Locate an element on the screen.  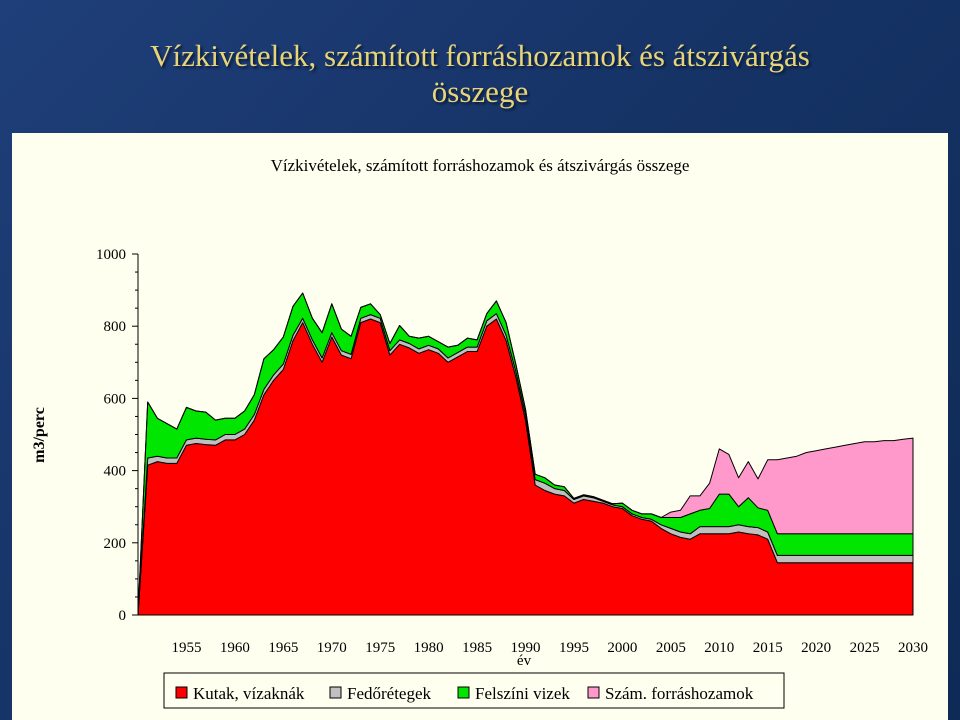
x-tick-label: 1960 is located at coordinates (235, 648).